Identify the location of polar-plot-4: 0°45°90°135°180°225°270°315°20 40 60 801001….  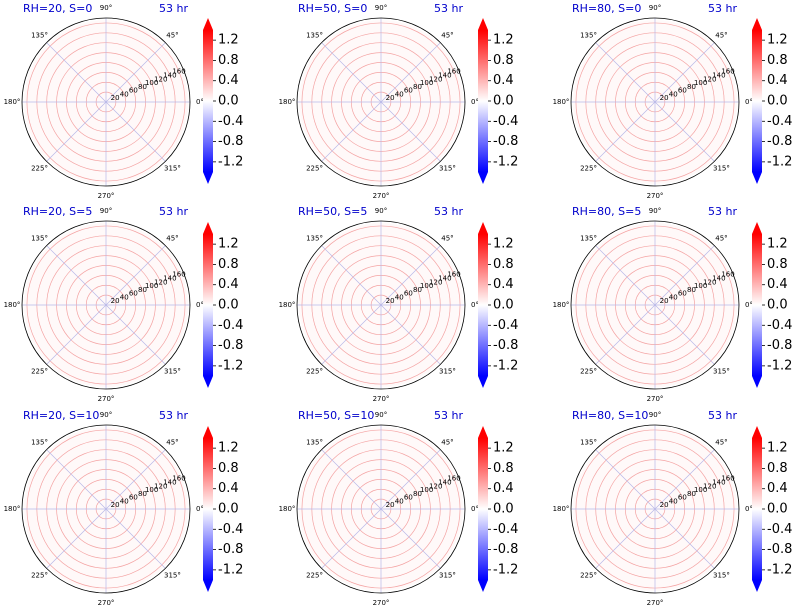
(104, 304).